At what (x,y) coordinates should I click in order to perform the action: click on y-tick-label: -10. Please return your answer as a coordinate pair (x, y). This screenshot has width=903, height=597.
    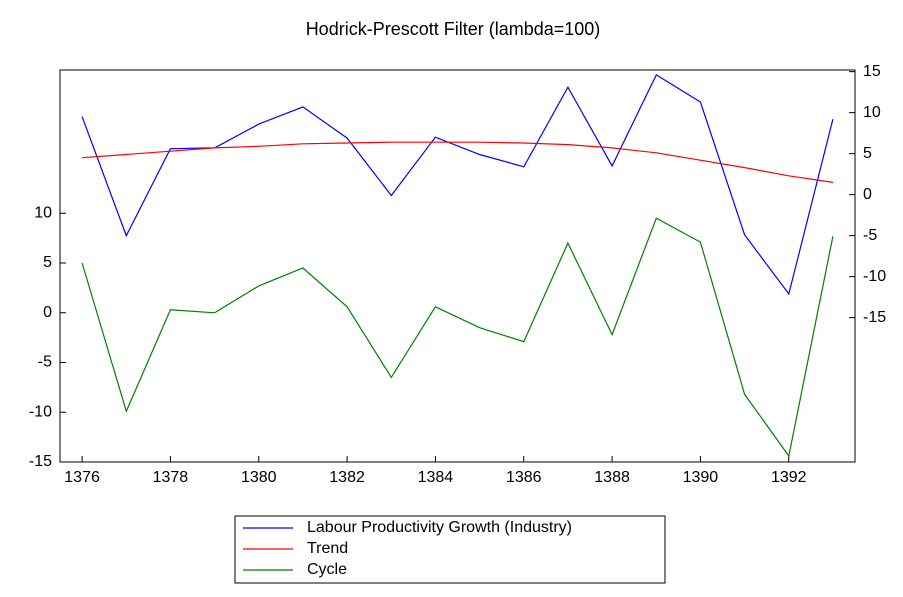
    Looking at the image, I should click on (40, 411).